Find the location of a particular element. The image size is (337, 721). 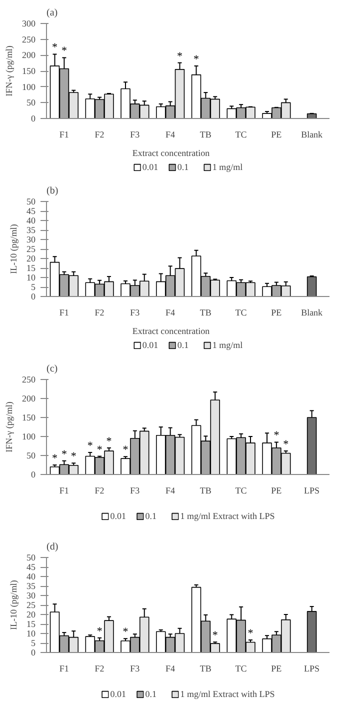

chart-title: (a) is located at coordinates (52, 13).